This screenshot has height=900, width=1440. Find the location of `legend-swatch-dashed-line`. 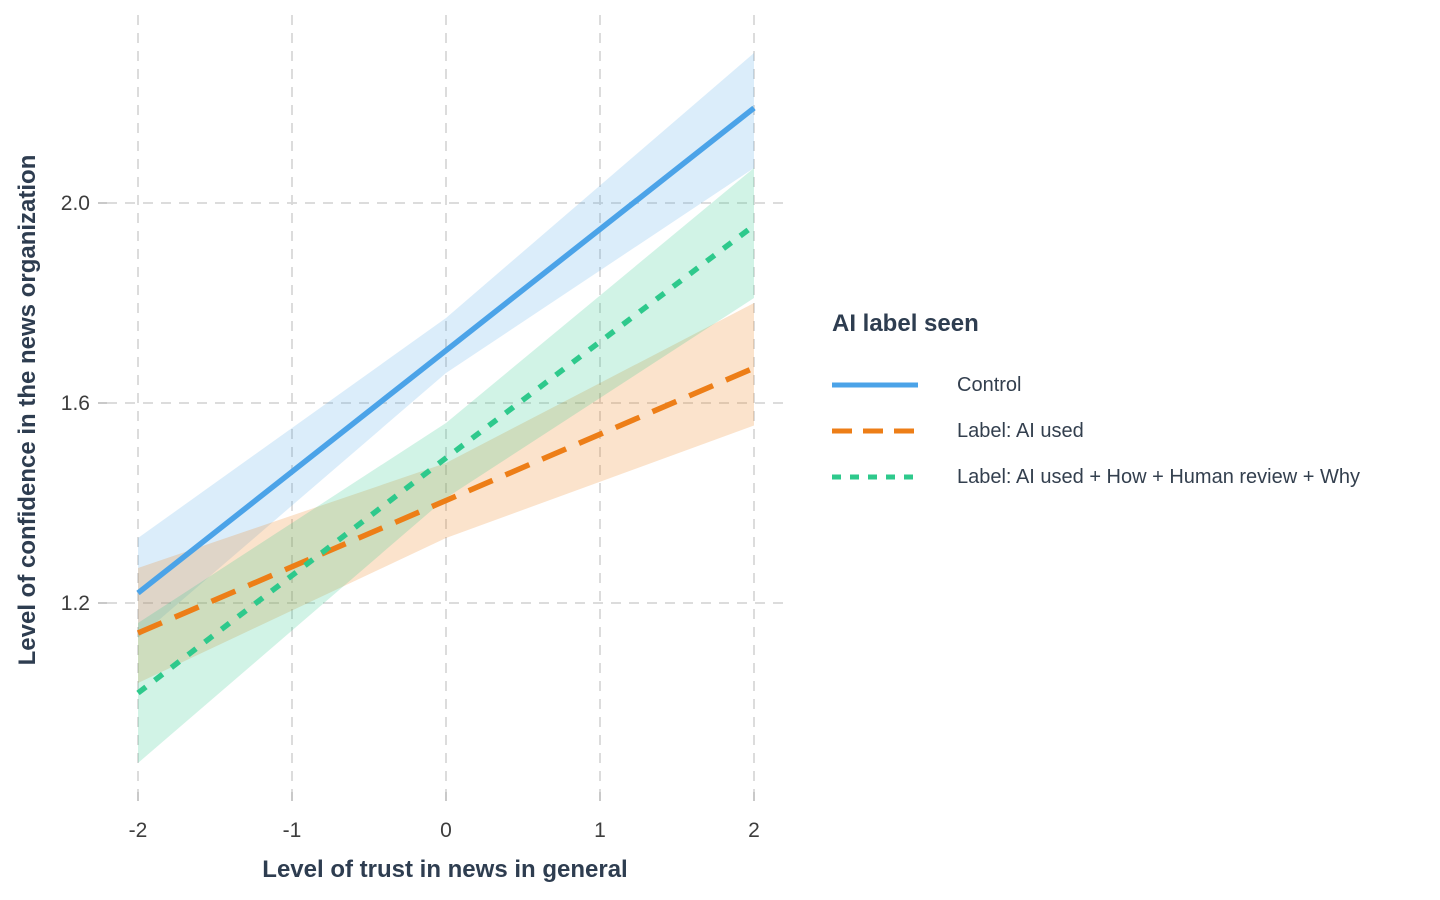

legend-swatch-dashed-line is located at coordinates (875, 431).